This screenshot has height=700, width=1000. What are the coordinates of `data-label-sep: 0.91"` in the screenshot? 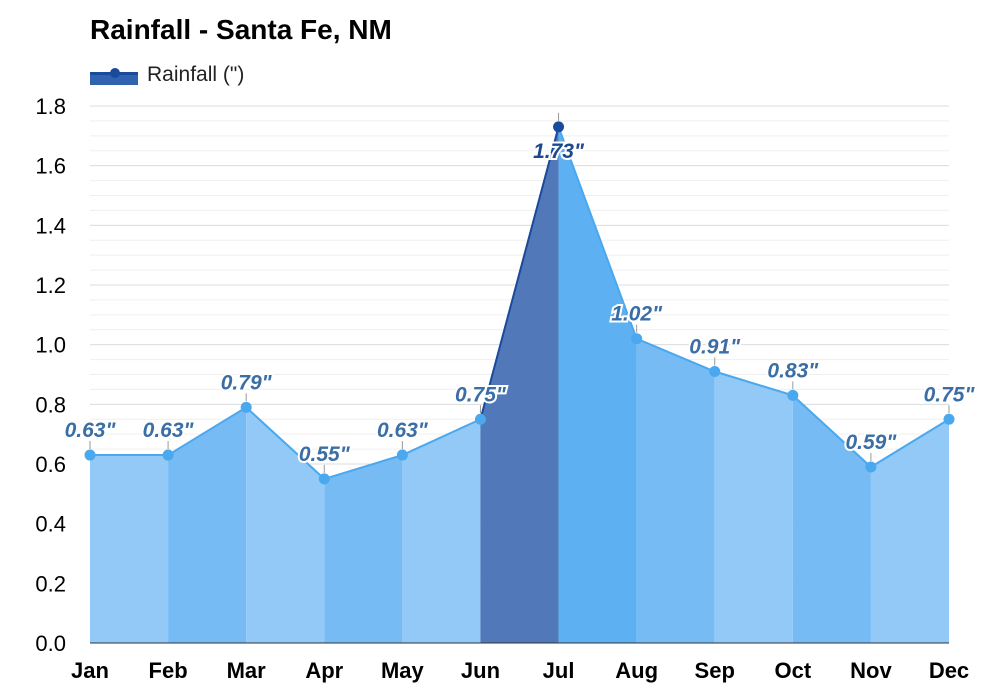 It's located at (715, 347).